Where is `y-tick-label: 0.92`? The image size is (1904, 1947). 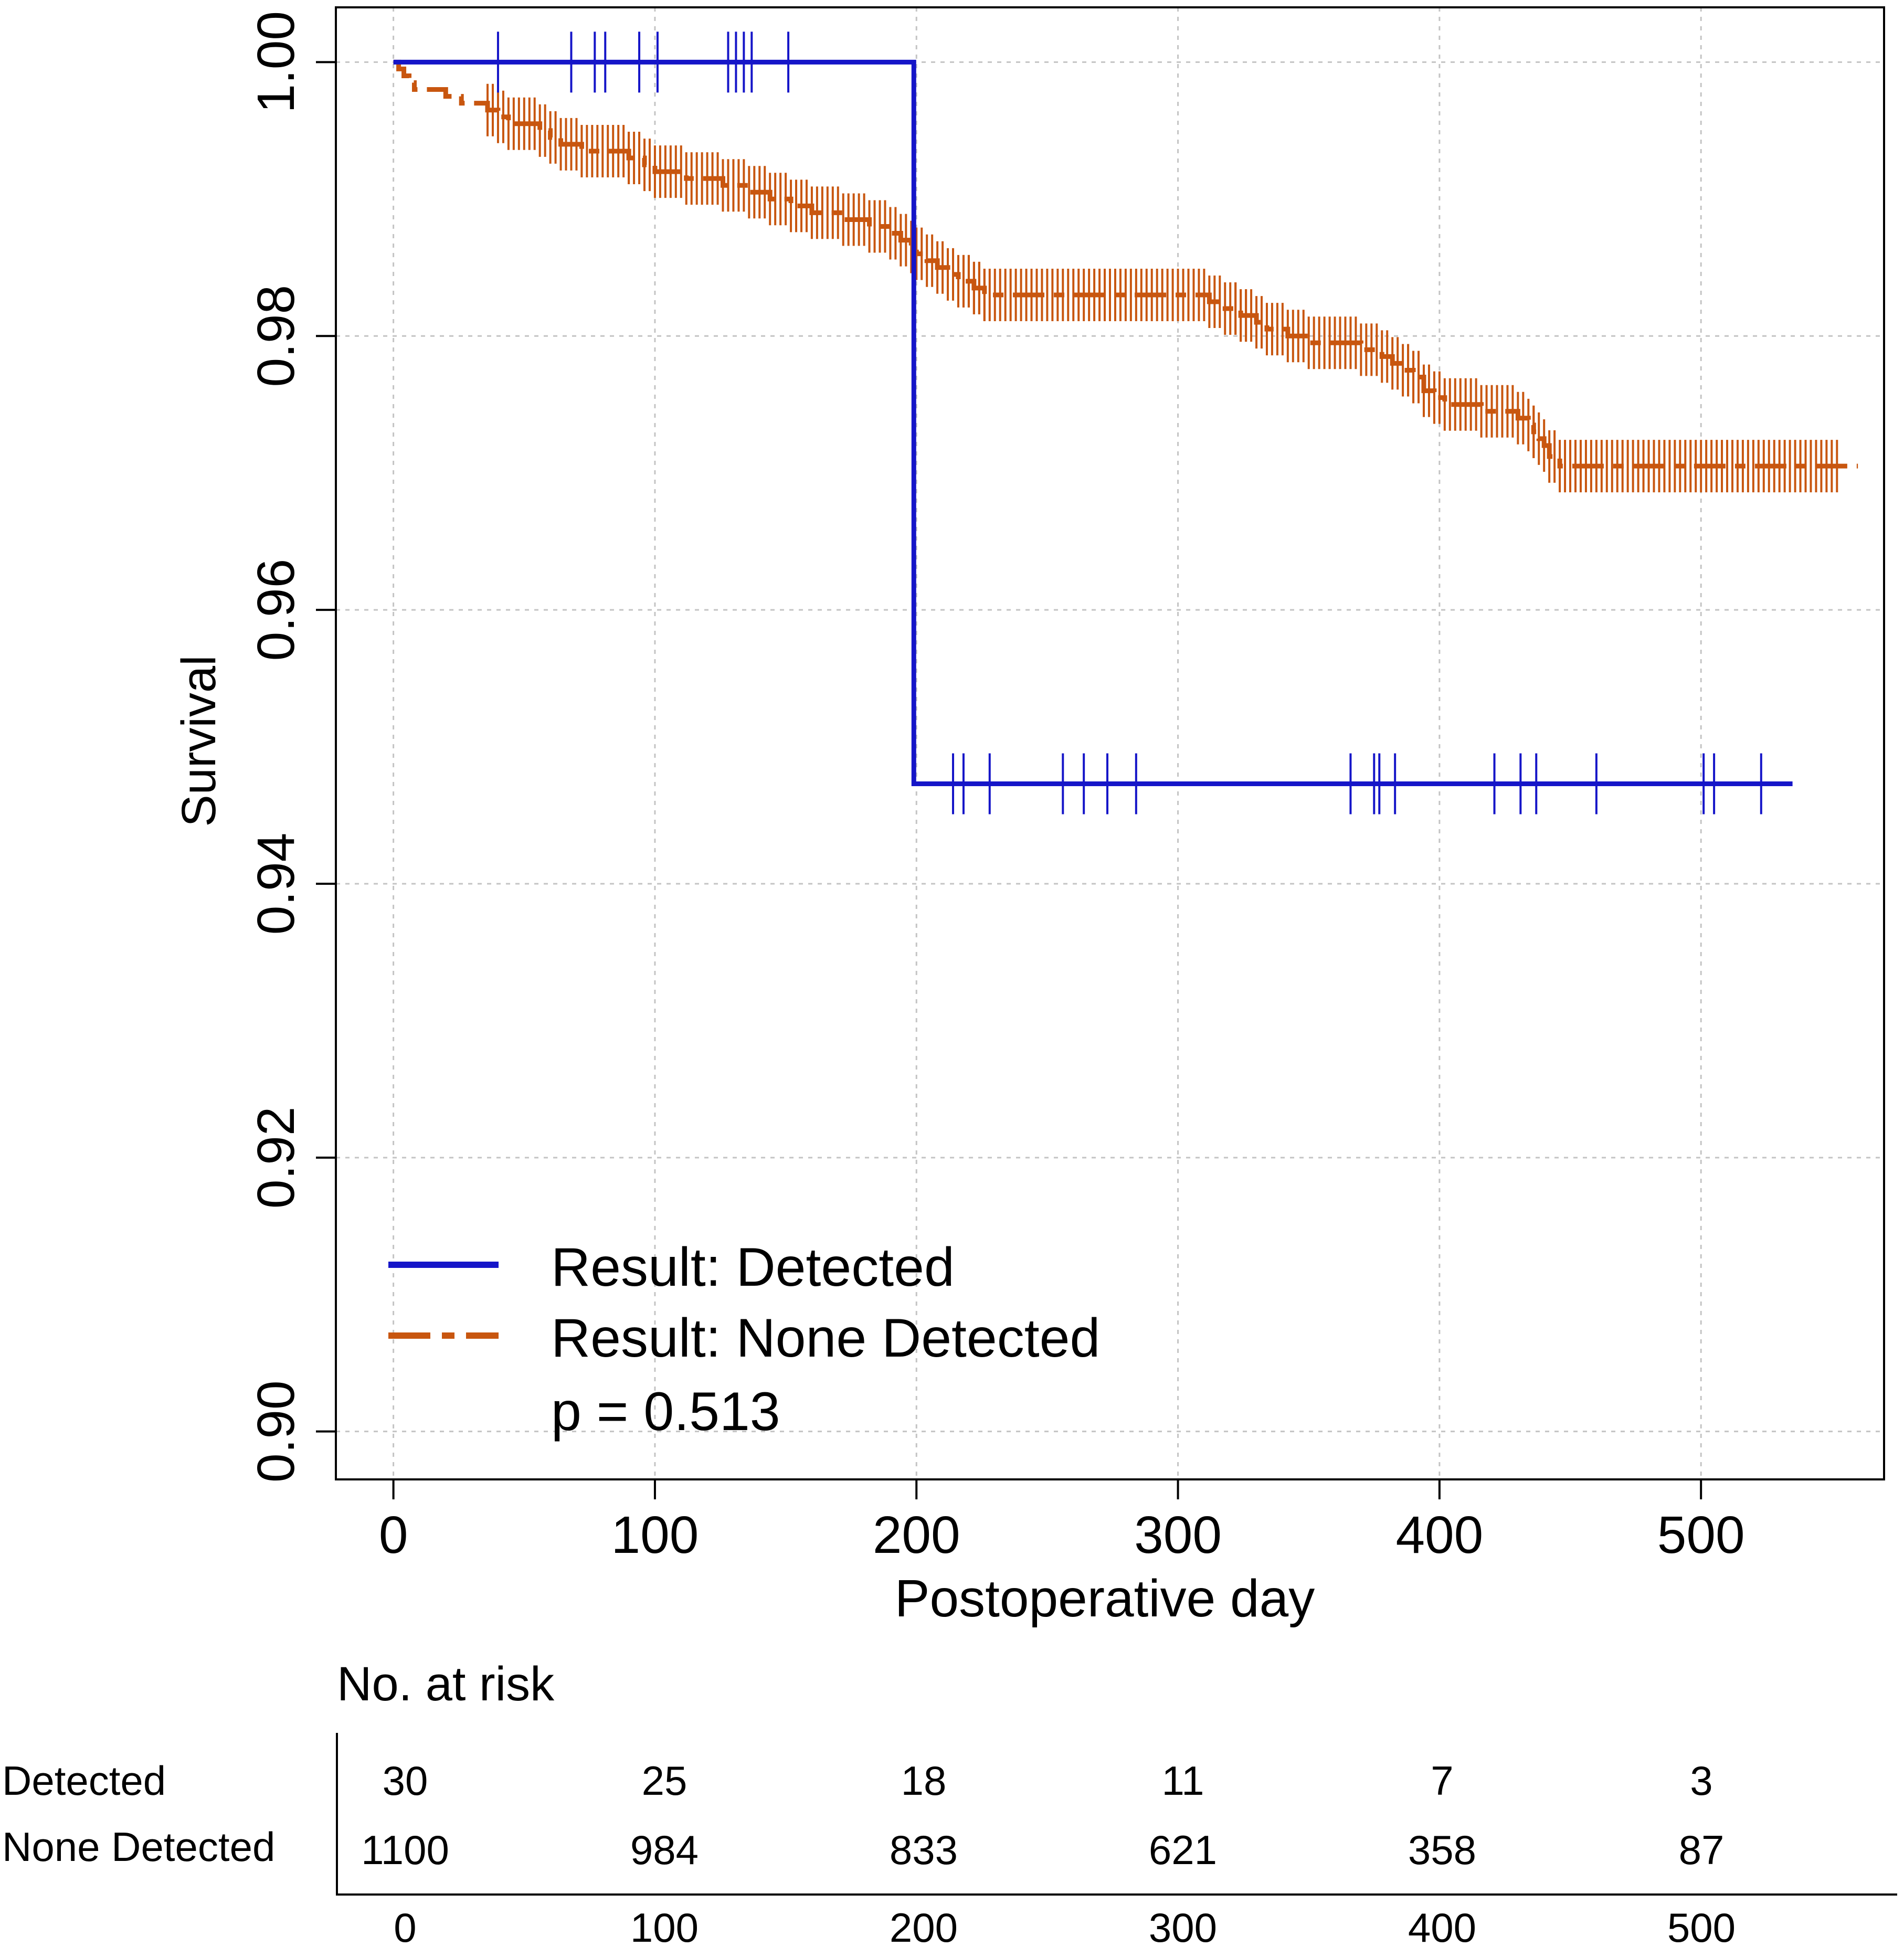
y-tick-label: 0.92 is located at coordinates (276, 1157).